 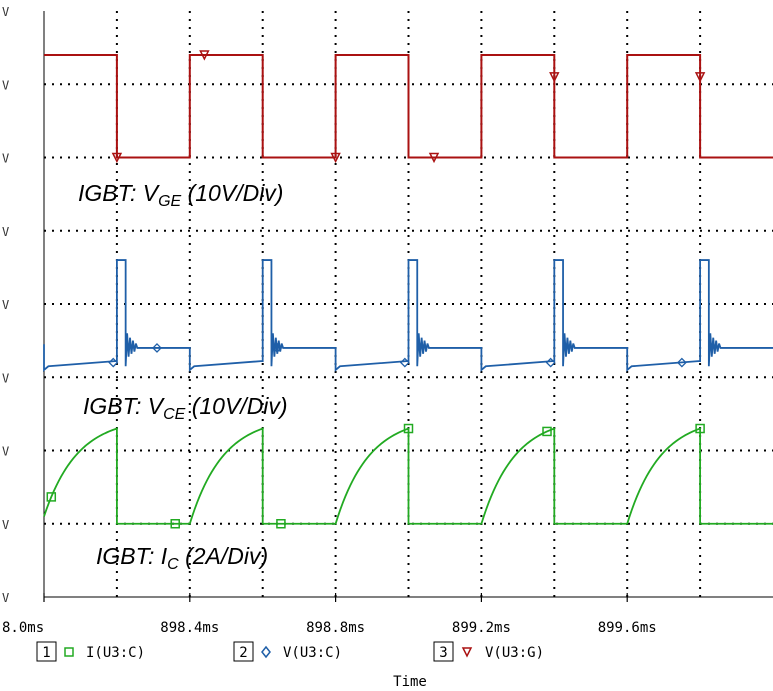 What do you see at coordinates (410, 682) in the screenshot?
I see `x-axis-label: Time` at bounding box center [410, 682].